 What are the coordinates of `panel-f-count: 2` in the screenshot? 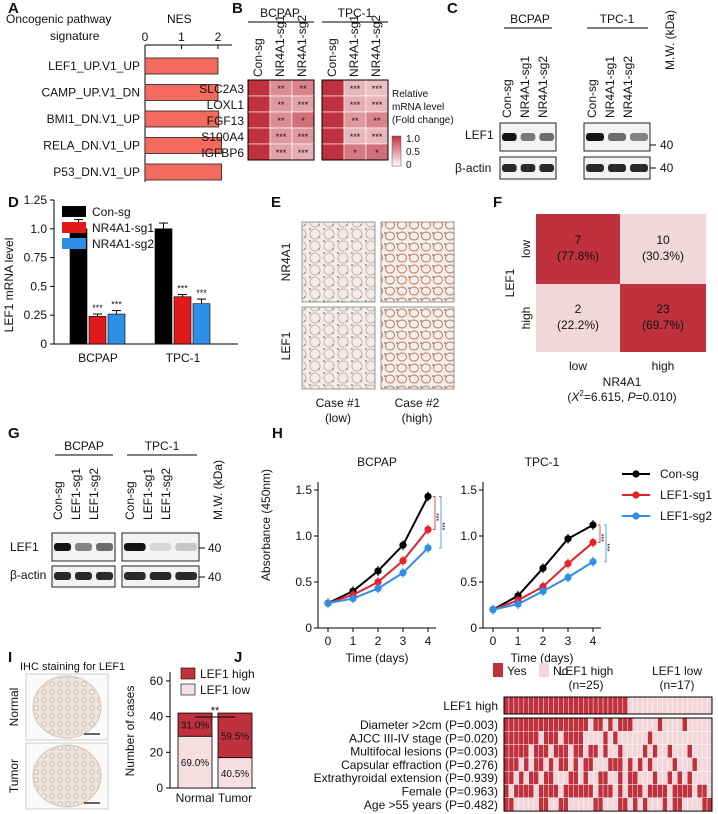 It's located at (578, 309).